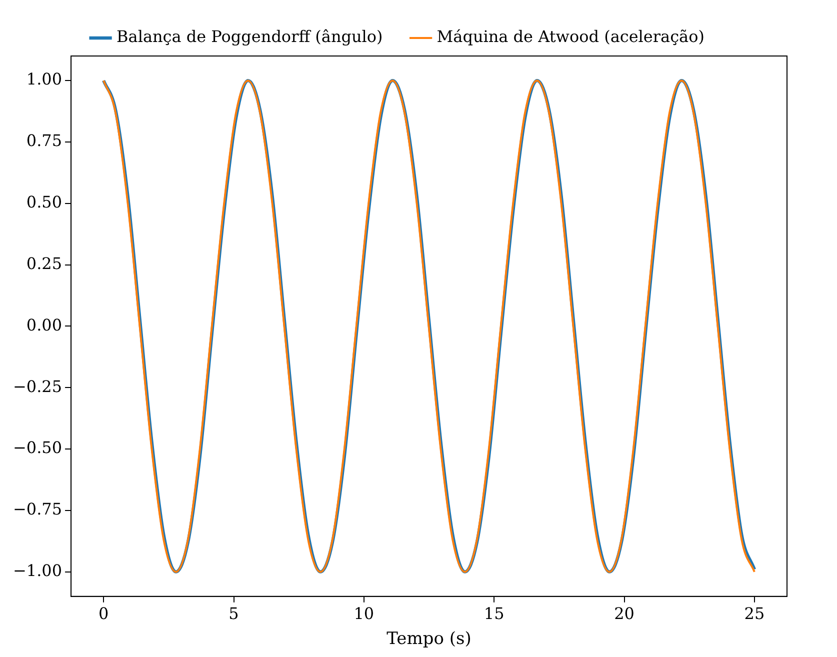  What do you see at coordinates (249, 36) in the screenshot?
I see `legend-label: Balança de Poggendorff (ângulo)` at bounding box center [249, 36].